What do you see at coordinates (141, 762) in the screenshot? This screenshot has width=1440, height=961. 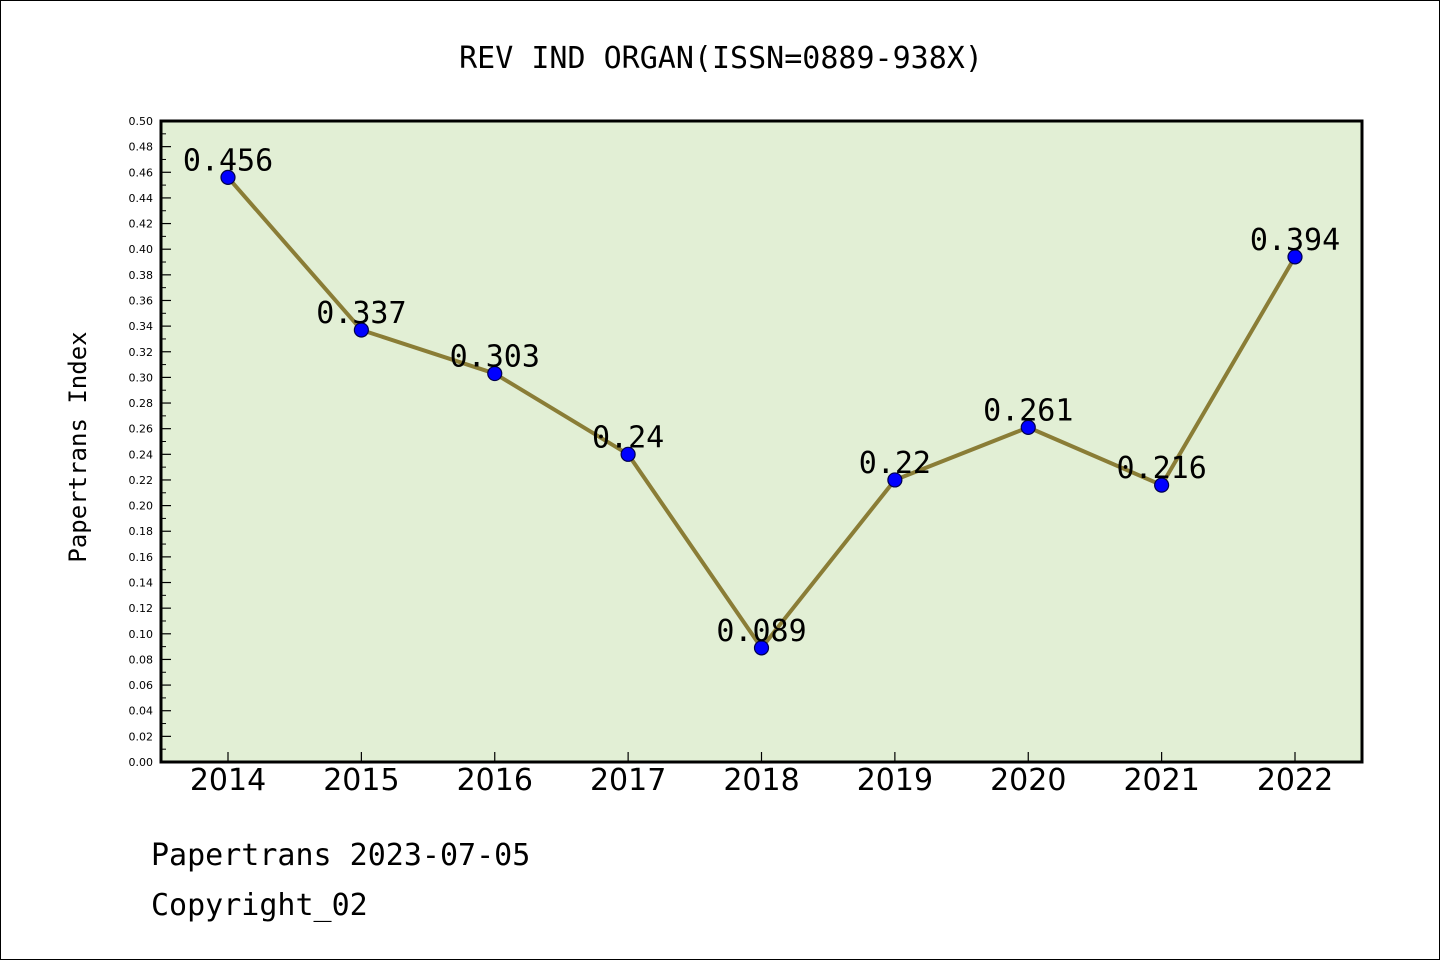 I see `y-tick-label: 0.00` at bounding box center [141, 762].